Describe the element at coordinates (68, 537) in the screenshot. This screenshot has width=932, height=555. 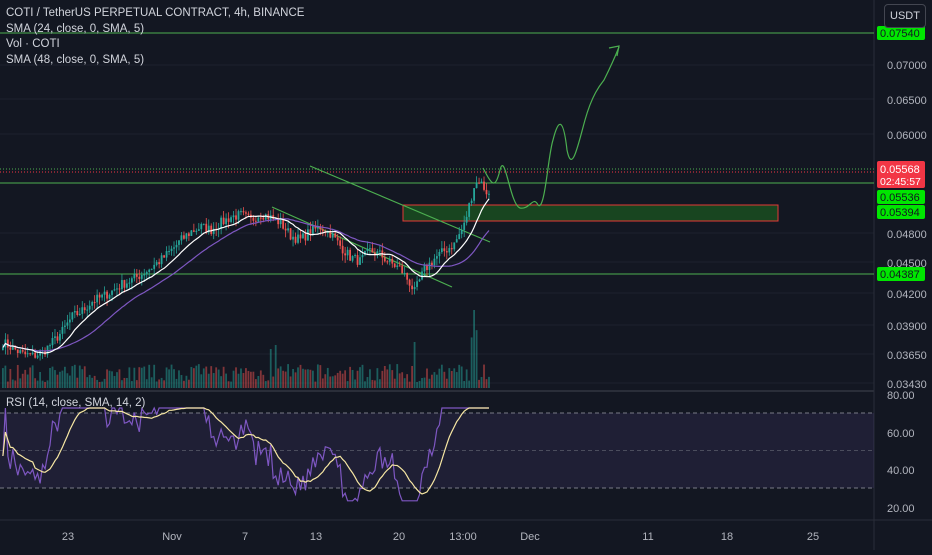
I see `time-tick-label: 23` at that location.